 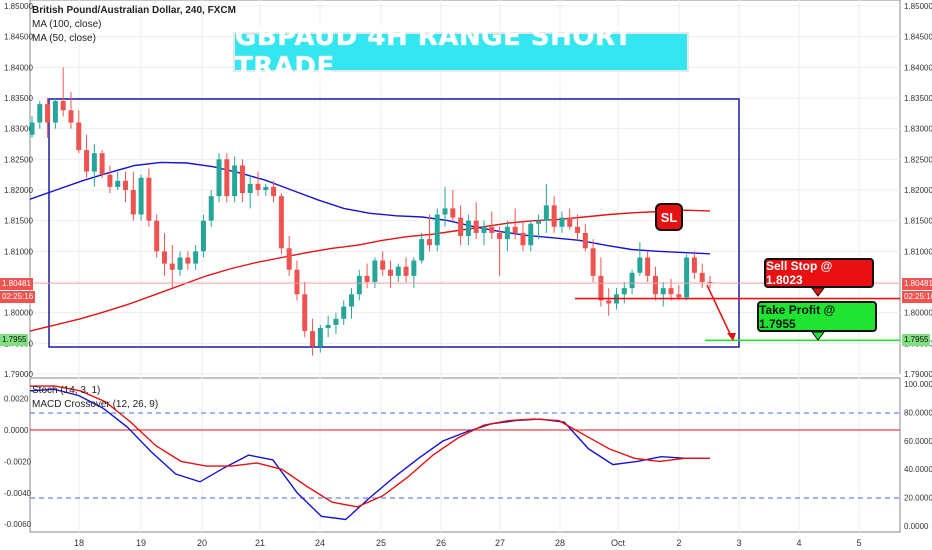 I want to click on time-tick: 19, so click(x=141, y=543).